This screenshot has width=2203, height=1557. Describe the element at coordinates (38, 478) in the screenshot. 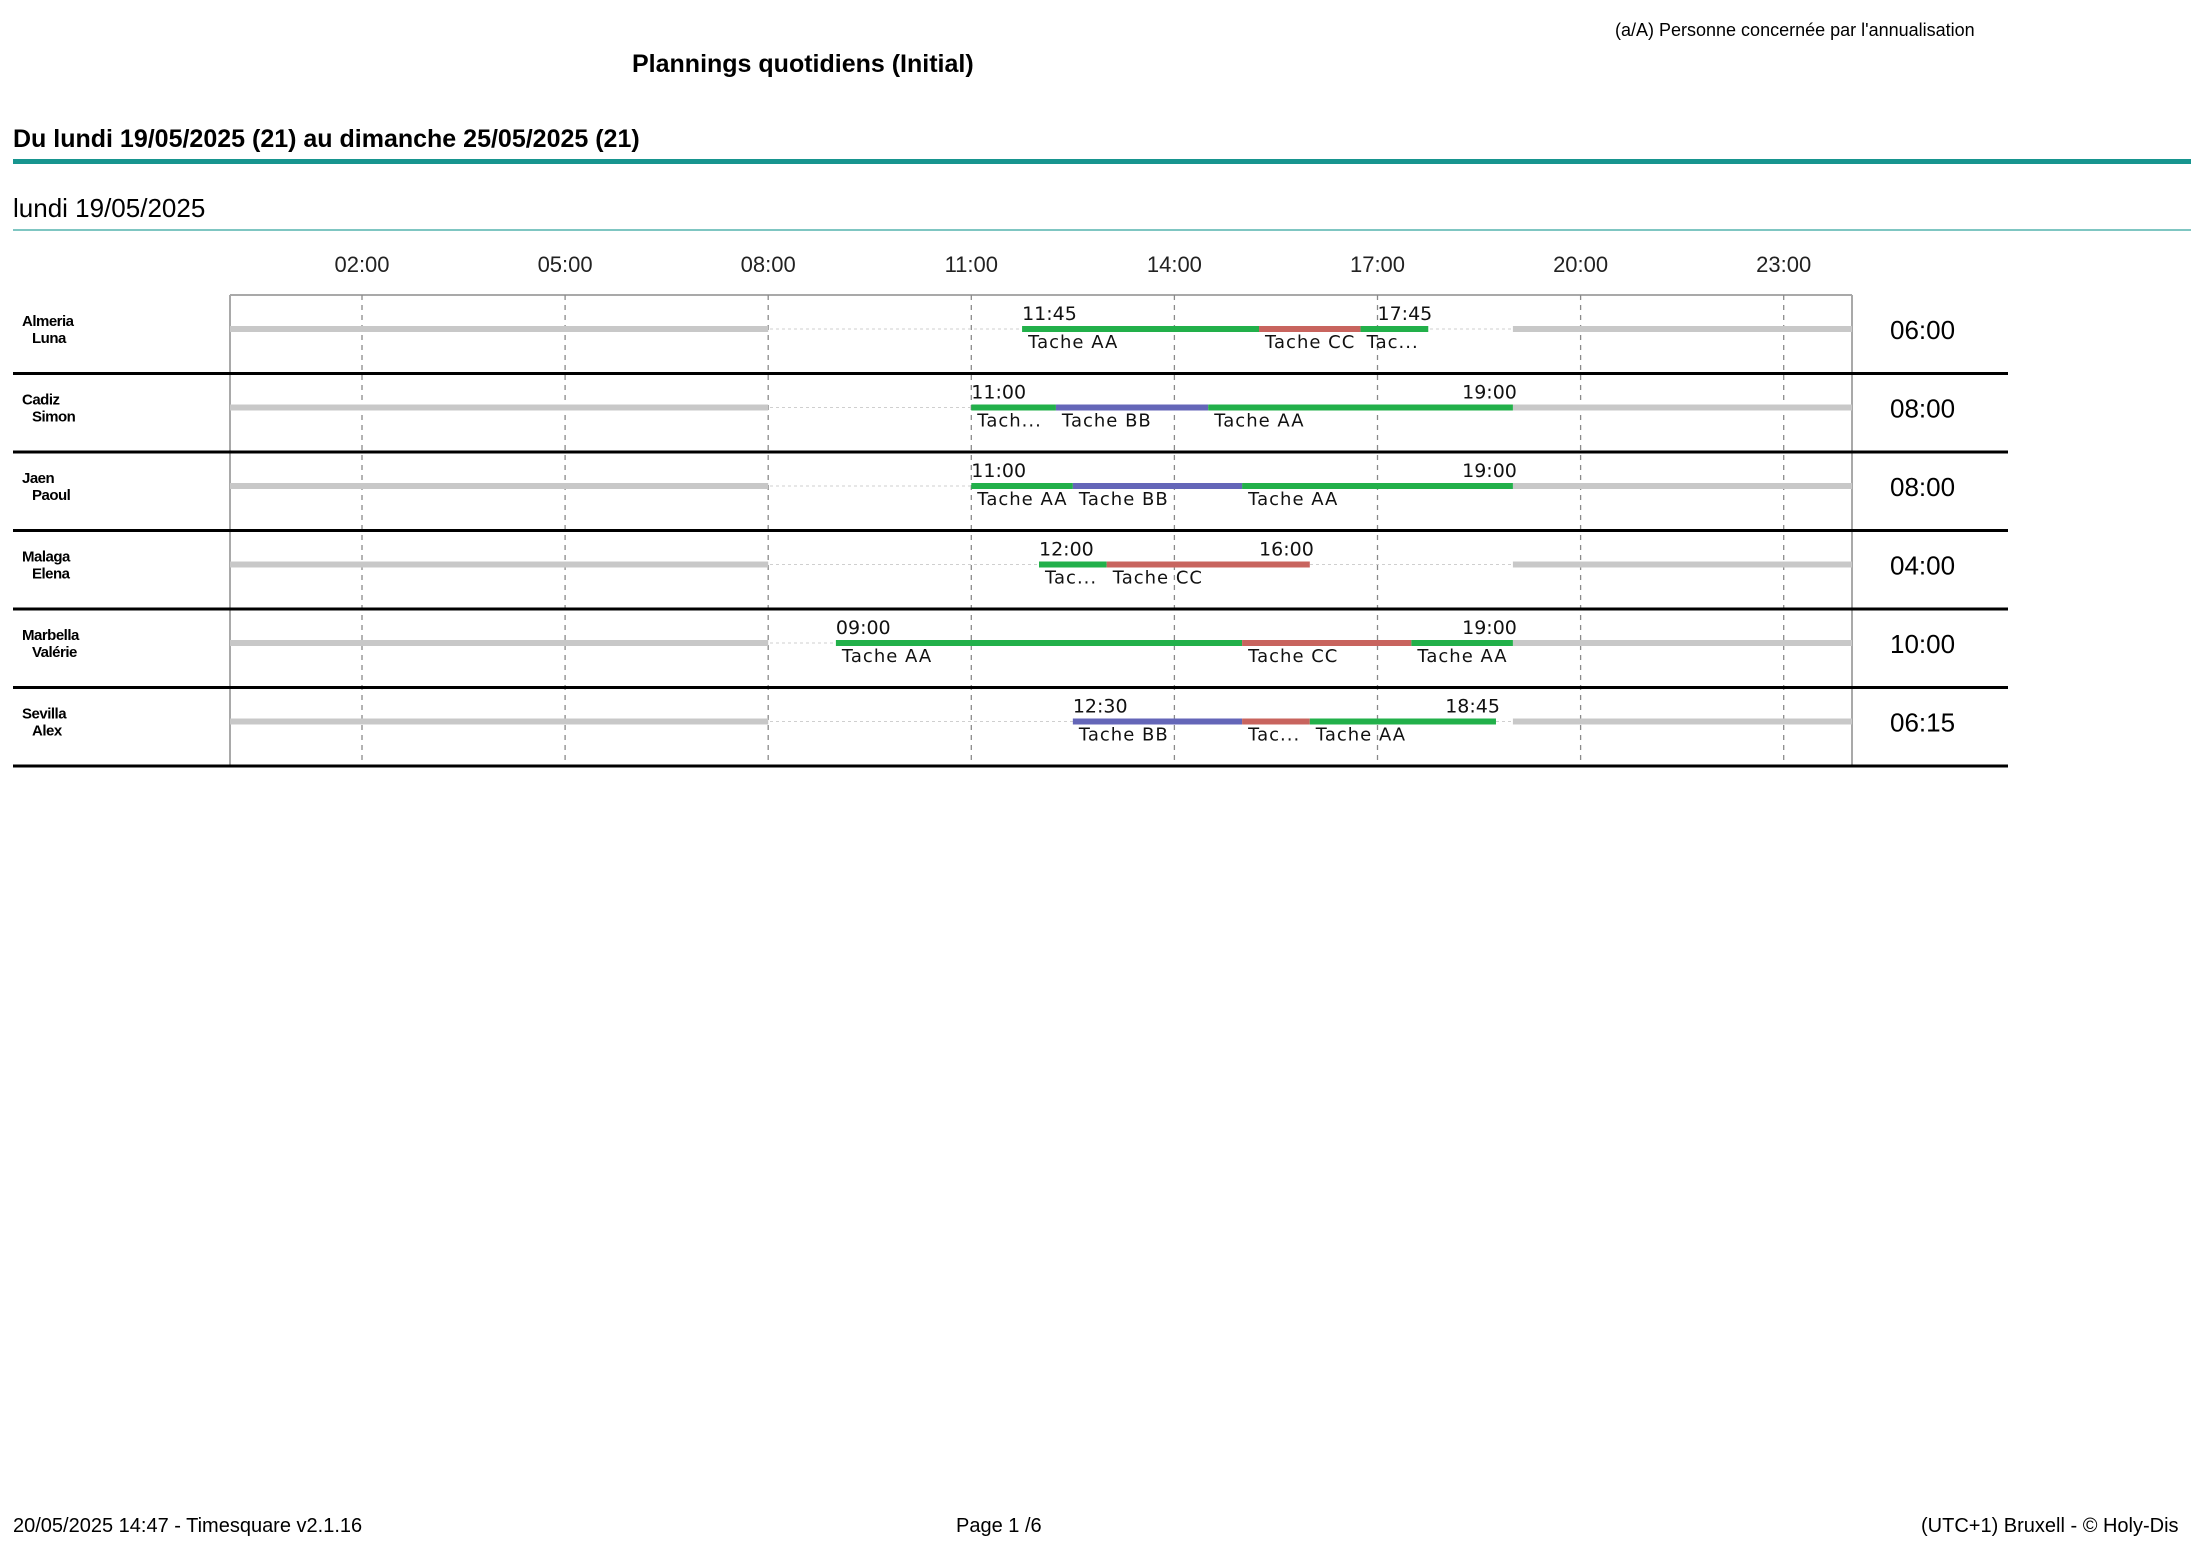

I see `employee-name-line1: Jaen` at that location.